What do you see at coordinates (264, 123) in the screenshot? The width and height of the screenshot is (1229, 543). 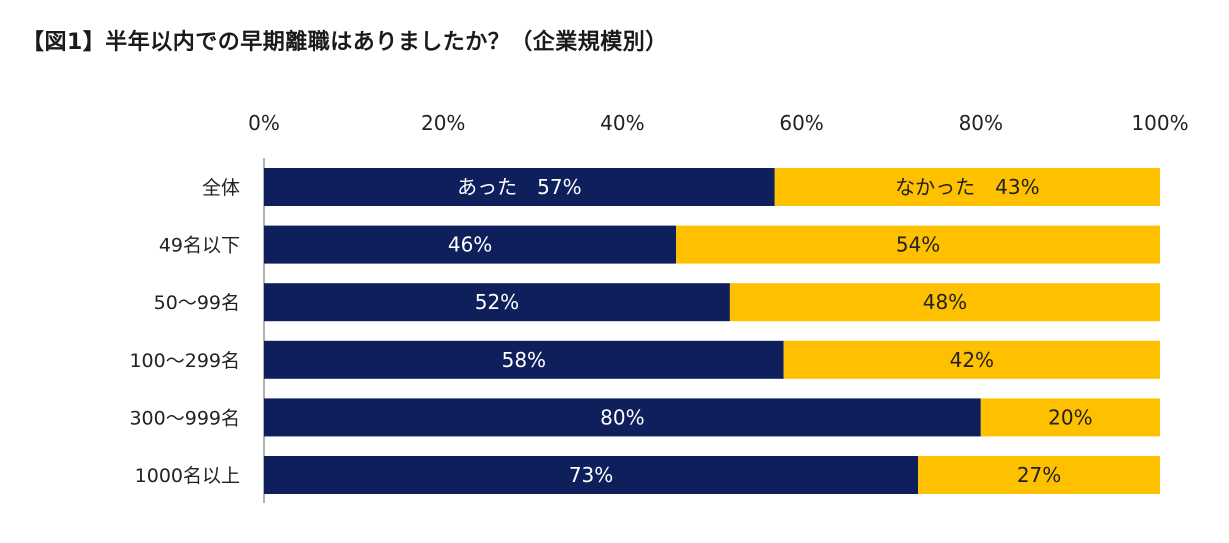 I see `x-tick-label: 0%` at bounding box center [264, 123].